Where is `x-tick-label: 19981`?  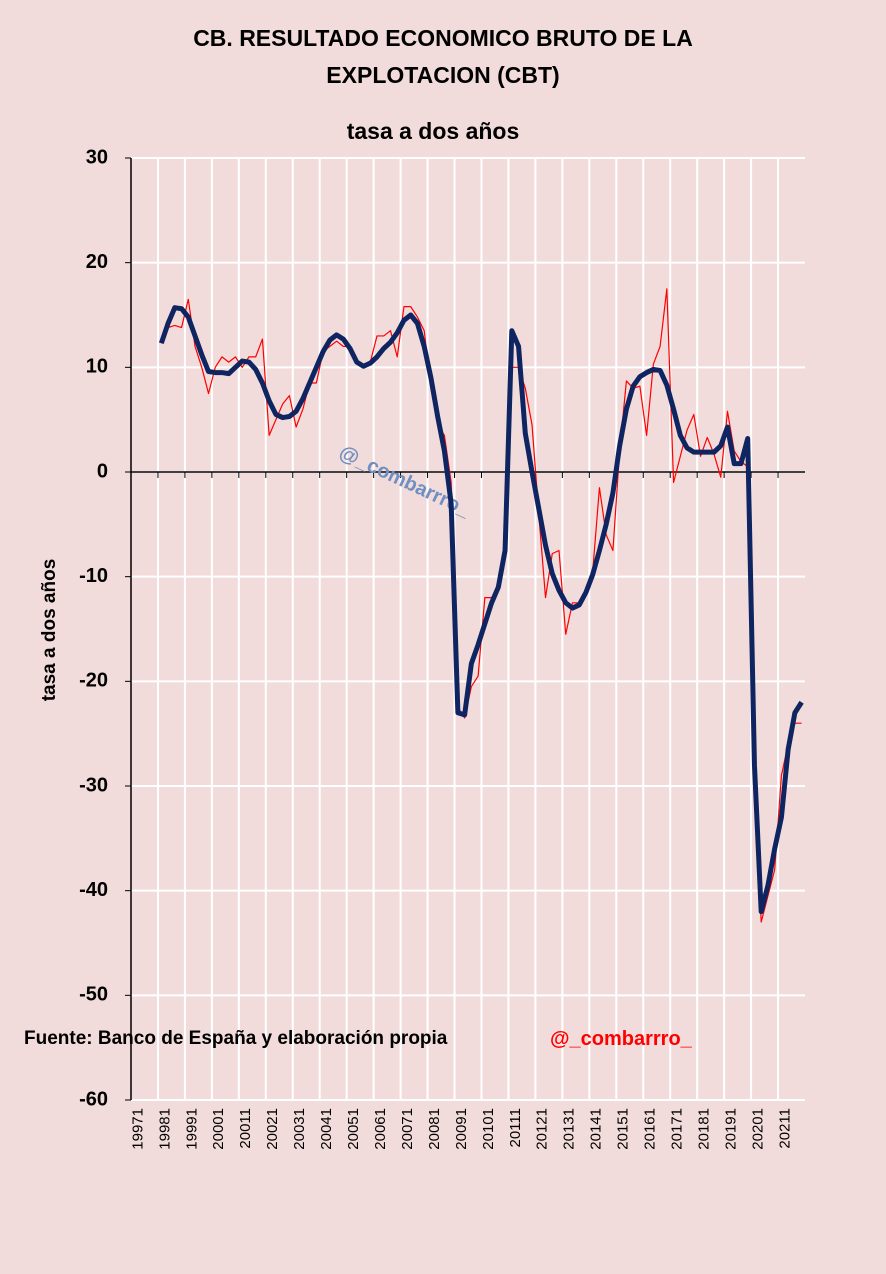
x-tick-label: 19981 is located at coordinates (164, 1129).